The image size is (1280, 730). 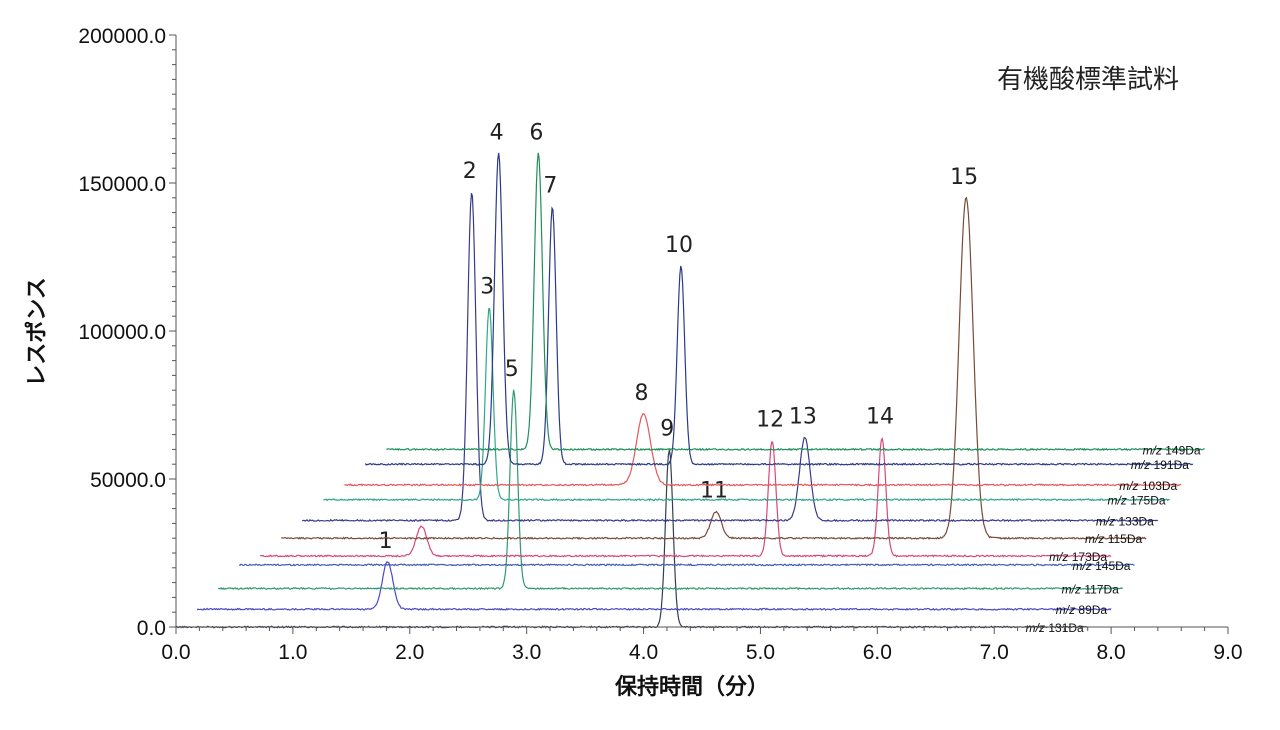 I want to click on trace-label: m/z 191Da, so click(x=1160, y=465).